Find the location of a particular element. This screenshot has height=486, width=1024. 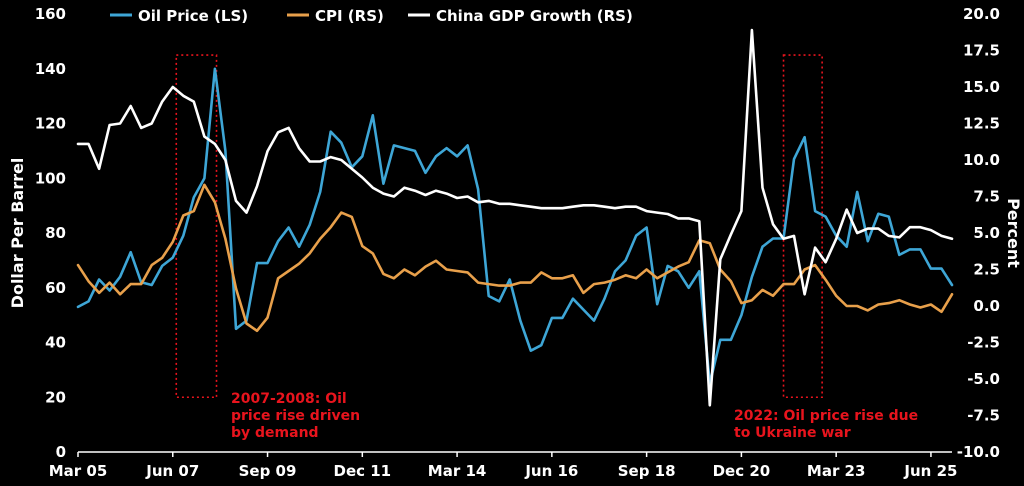

y-right-tick-label: -10.0 is located at coordinates (978, 452).